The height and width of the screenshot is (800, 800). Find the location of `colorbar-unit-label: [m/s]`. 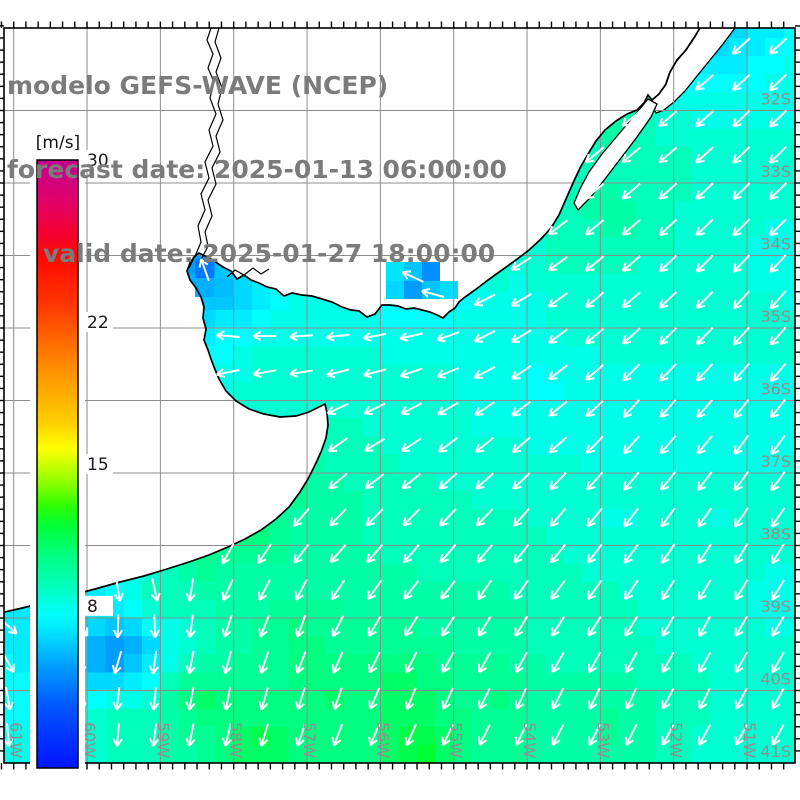

colorbar-unit-label: [m/s] is located at coordinates (58, 143).